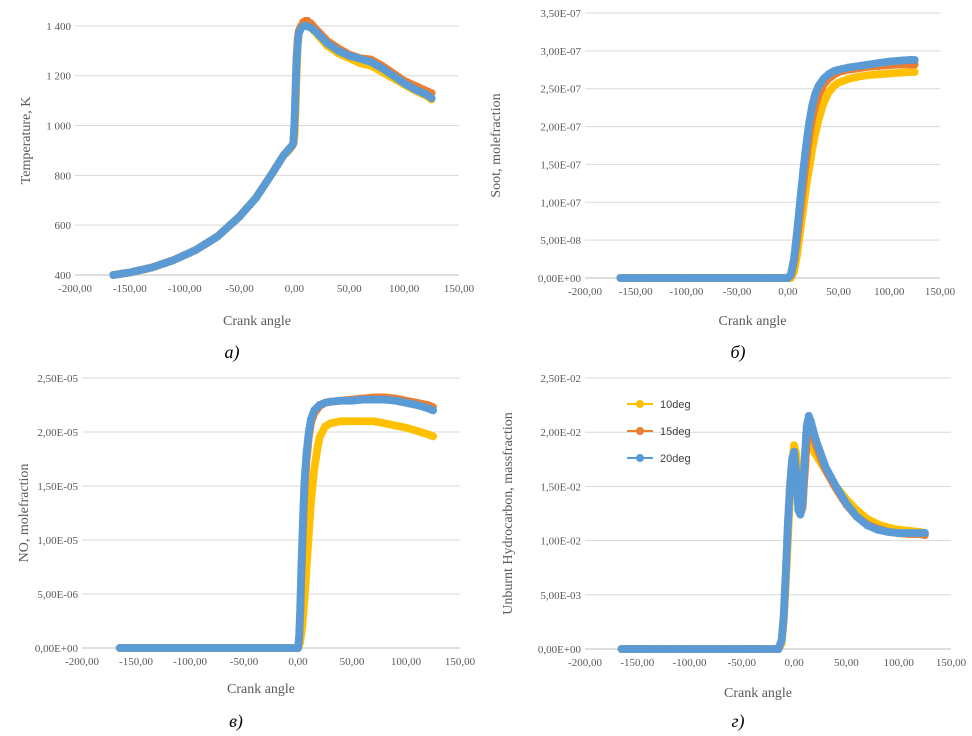 This screenshot has height=736, width=972. What do you see at coordinates (63, 176) in the screenshot?
I see `y-tick-label: 800` at bounding box center [63, 176].